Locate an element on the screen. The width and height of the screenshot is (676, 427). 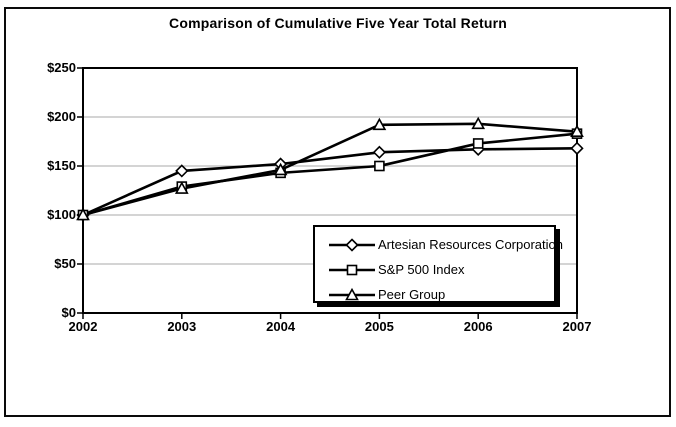
y-axis-label: $250 is located at coordinates (61, 67).